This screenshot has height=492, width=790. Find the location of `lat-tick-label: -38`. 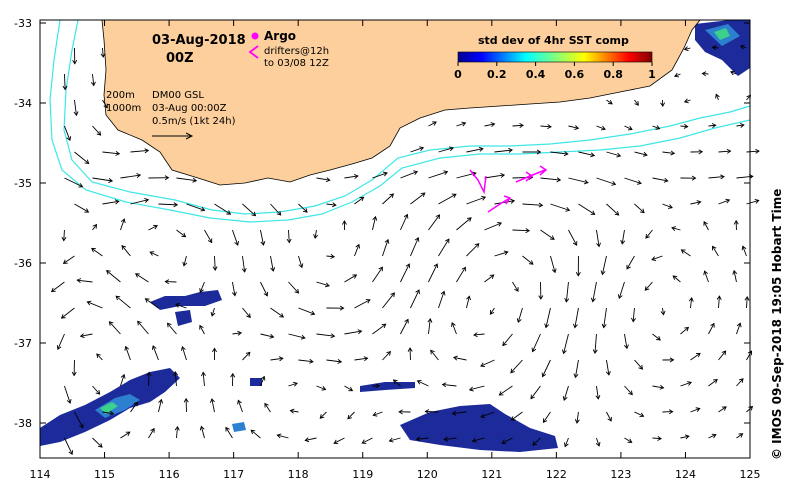

lat-tick-label: -38 is located at coordinates (23, 423).